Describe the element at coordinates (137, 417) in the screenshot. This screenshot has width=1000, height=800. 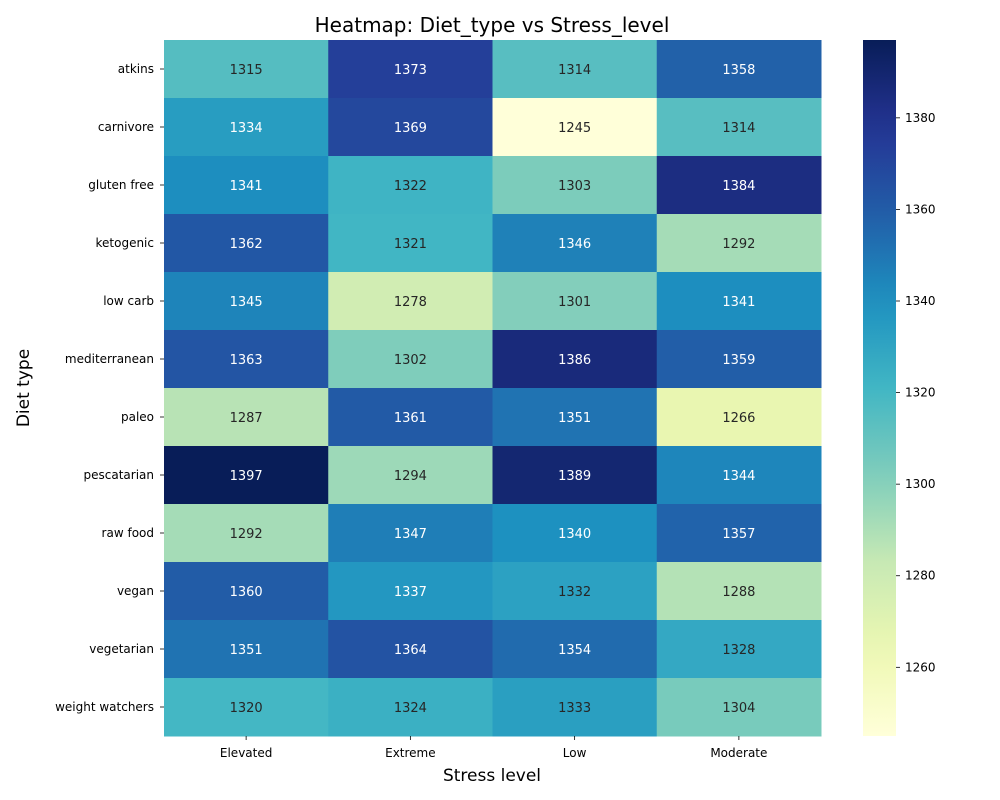
I see `y-tick-label: paleo` at that location.